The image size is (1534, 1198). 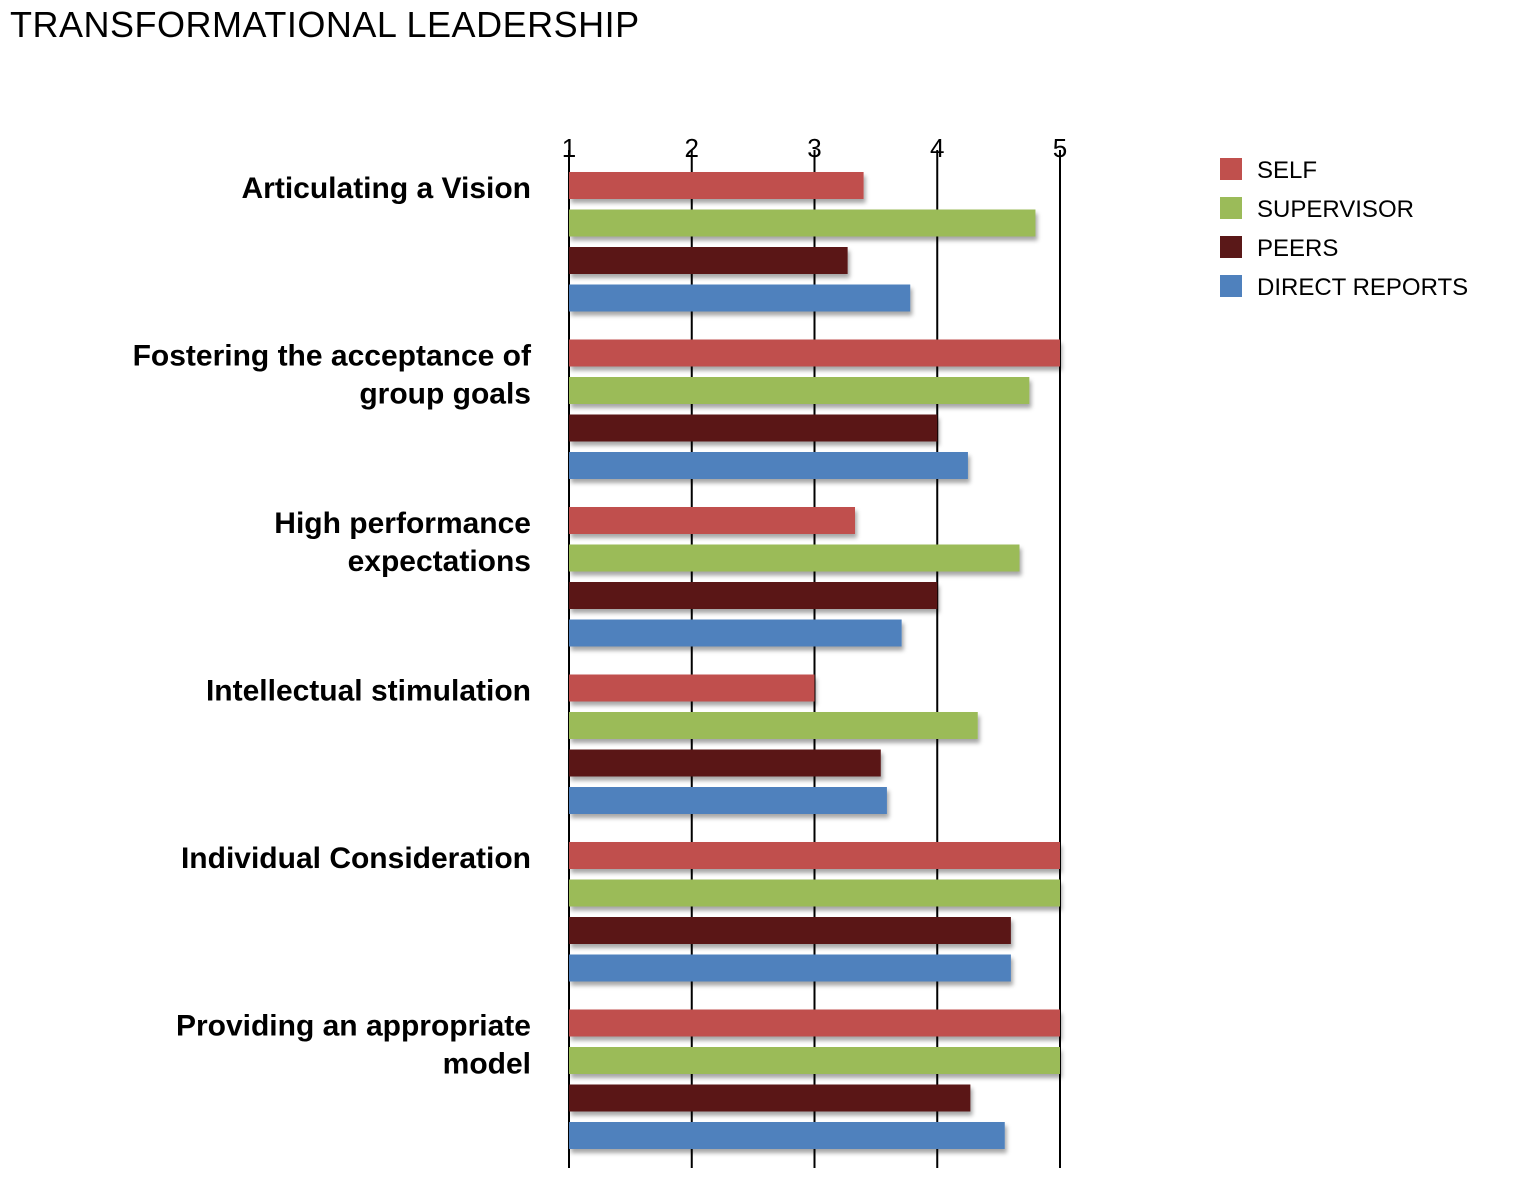 What do you see at coordinates (794, 558) in the screenshot?
I see `bar-supervisor-2: SUPERVISOR: 4.67` at bounding box center [794, 558].